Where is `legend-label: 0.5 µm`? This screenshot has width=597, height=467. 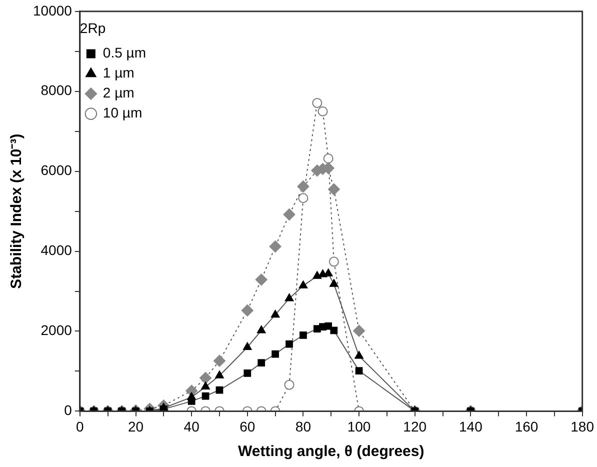 legend-label: 0.5 µm is located at coordinates (124, 52).